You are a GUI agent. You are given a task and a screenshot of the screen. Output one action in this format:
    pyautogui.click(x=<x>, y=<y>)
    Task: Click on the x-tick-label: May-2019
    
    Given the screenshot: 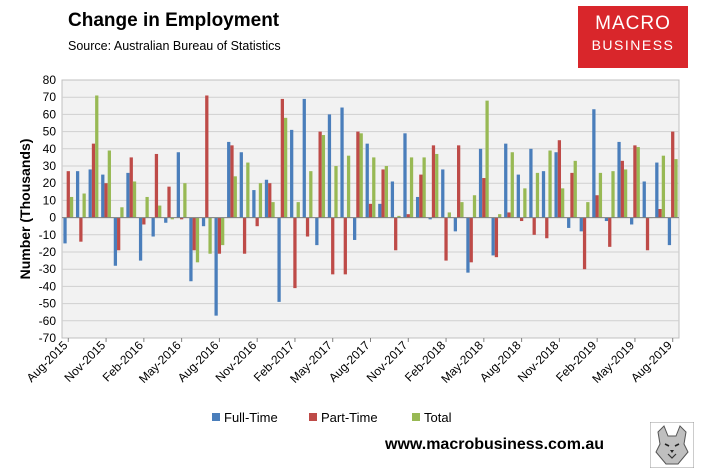 What is the action you would take?
    pyautogui.click(x=613, y=362)
    